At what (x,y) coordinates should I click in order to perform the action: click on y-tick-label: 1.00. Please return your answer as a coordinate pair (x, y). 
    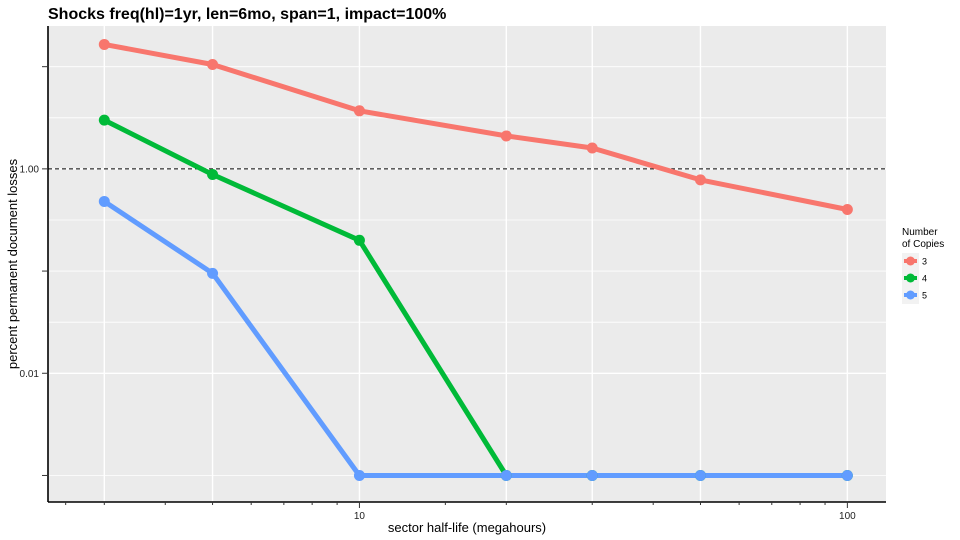
    Looking at the image, I should click on (30, 169).